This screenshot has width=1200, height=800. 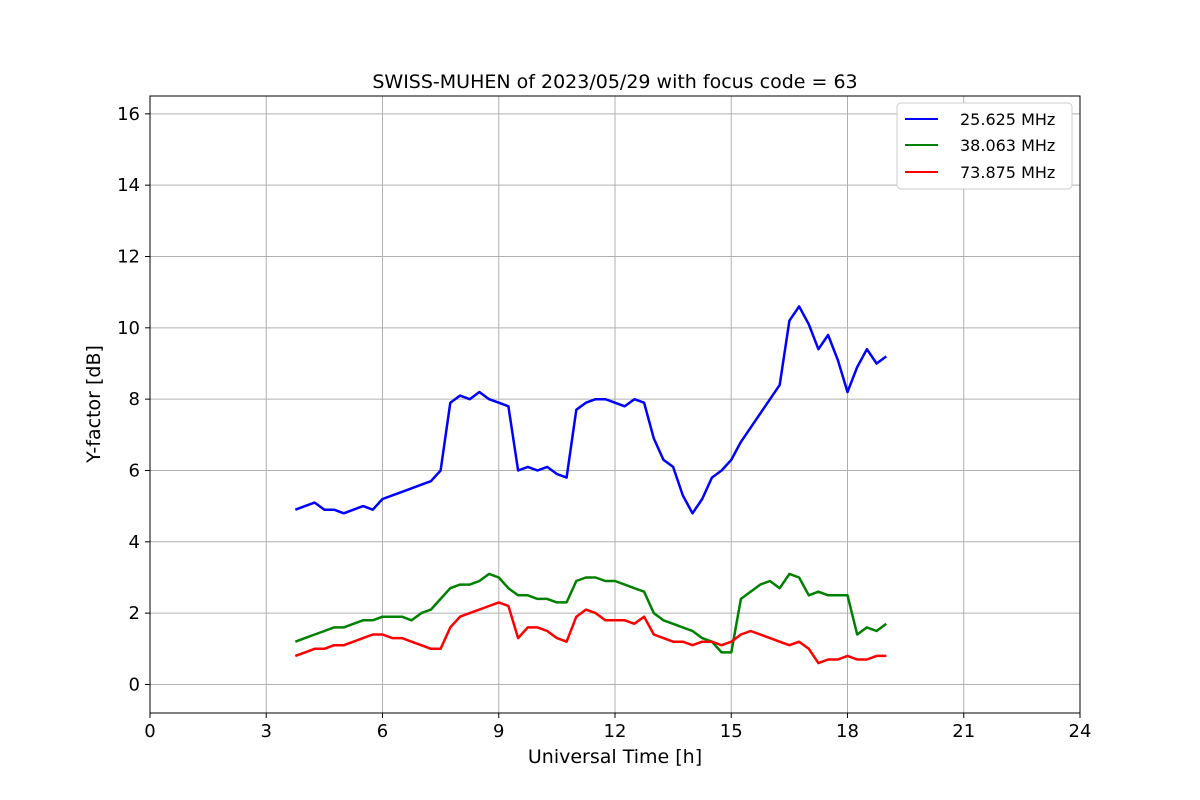 I want to click on legend: 25.625 MHz 38.063 MHz 73.875 MHz, so click(x=984, y=146).